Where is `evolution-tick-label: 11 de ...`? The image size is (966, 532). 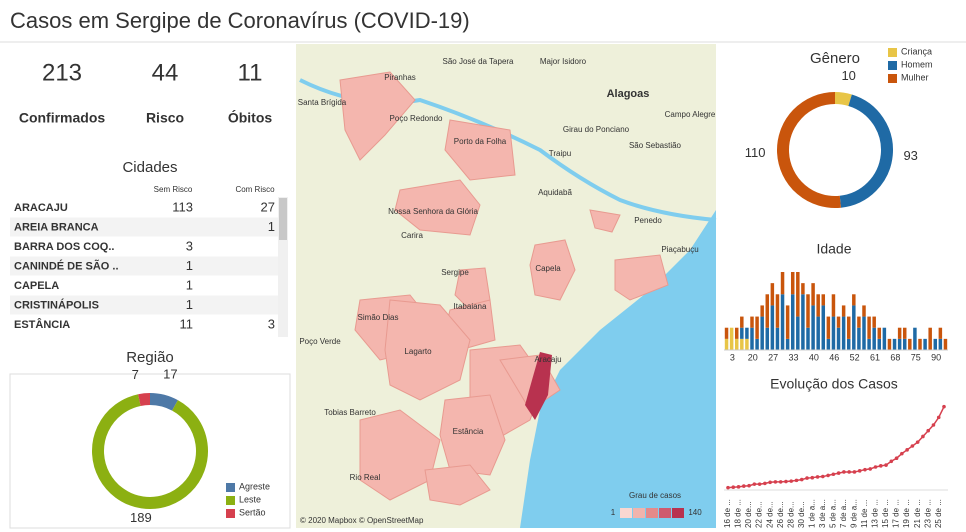
evolution-tick-label: 11 de ... is located at coordinates (864, 514).